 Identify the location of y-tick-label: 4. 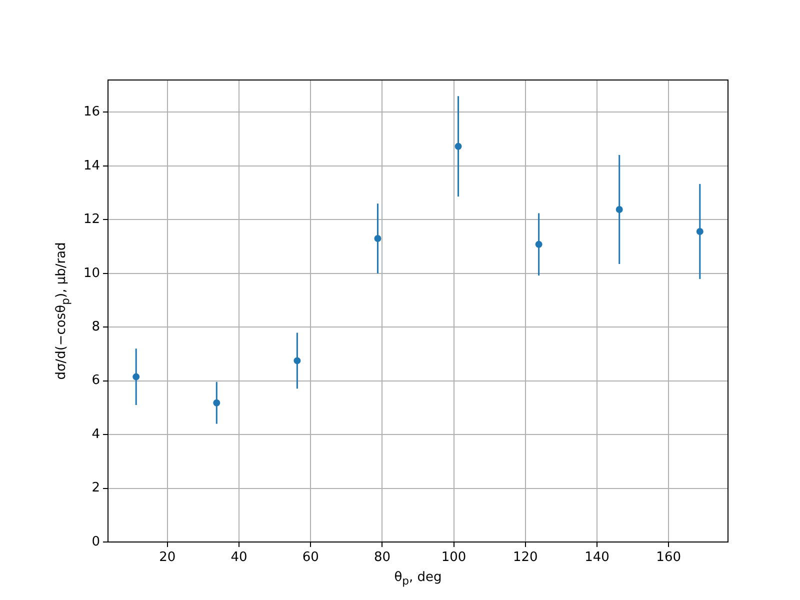
(96, 434).